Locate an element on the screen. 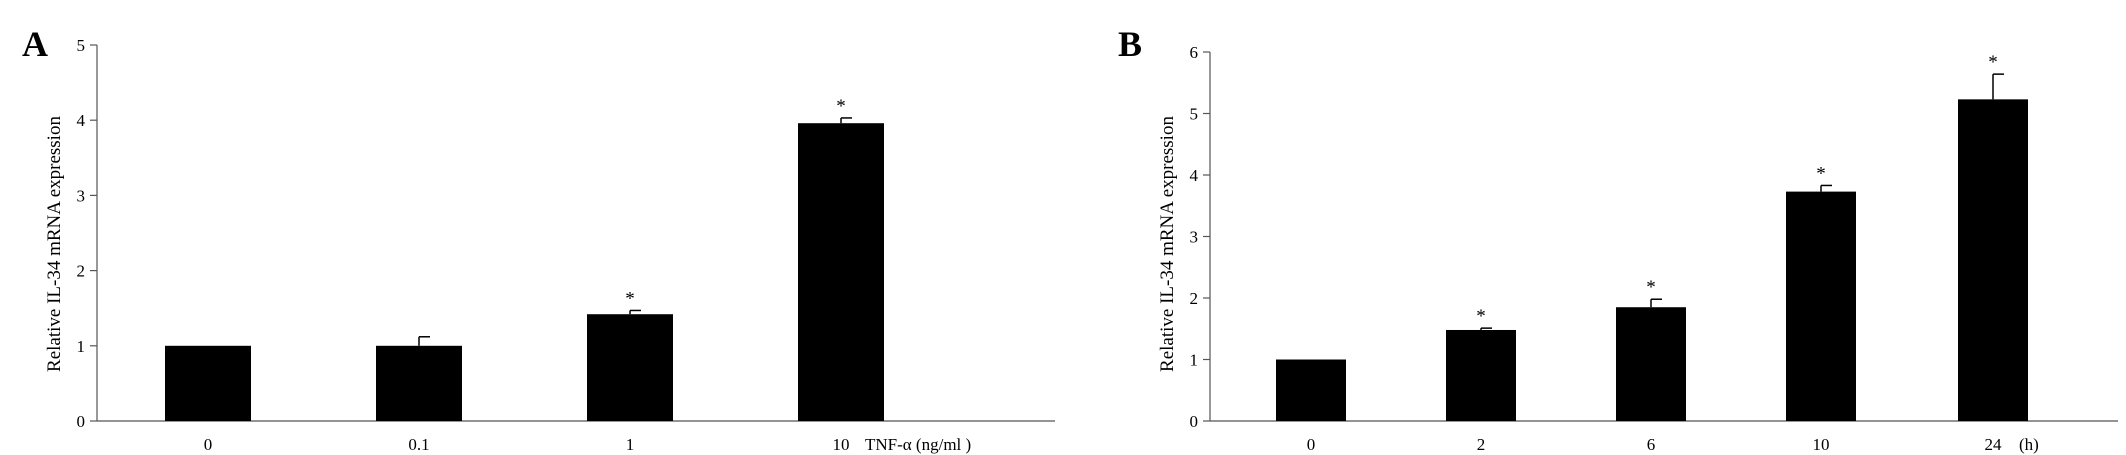 The height and width of the screenshot is (455, 2126). significance-marker-b-1: * is located at coordinates (1481, 316).